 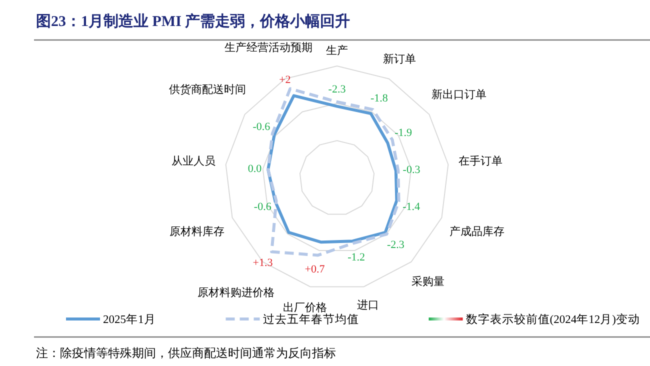 What do you see at coordinates (236, 292) in the screenshot?
I see `spoke-label: 原材料购进价格` at bounding box center [236, 292].